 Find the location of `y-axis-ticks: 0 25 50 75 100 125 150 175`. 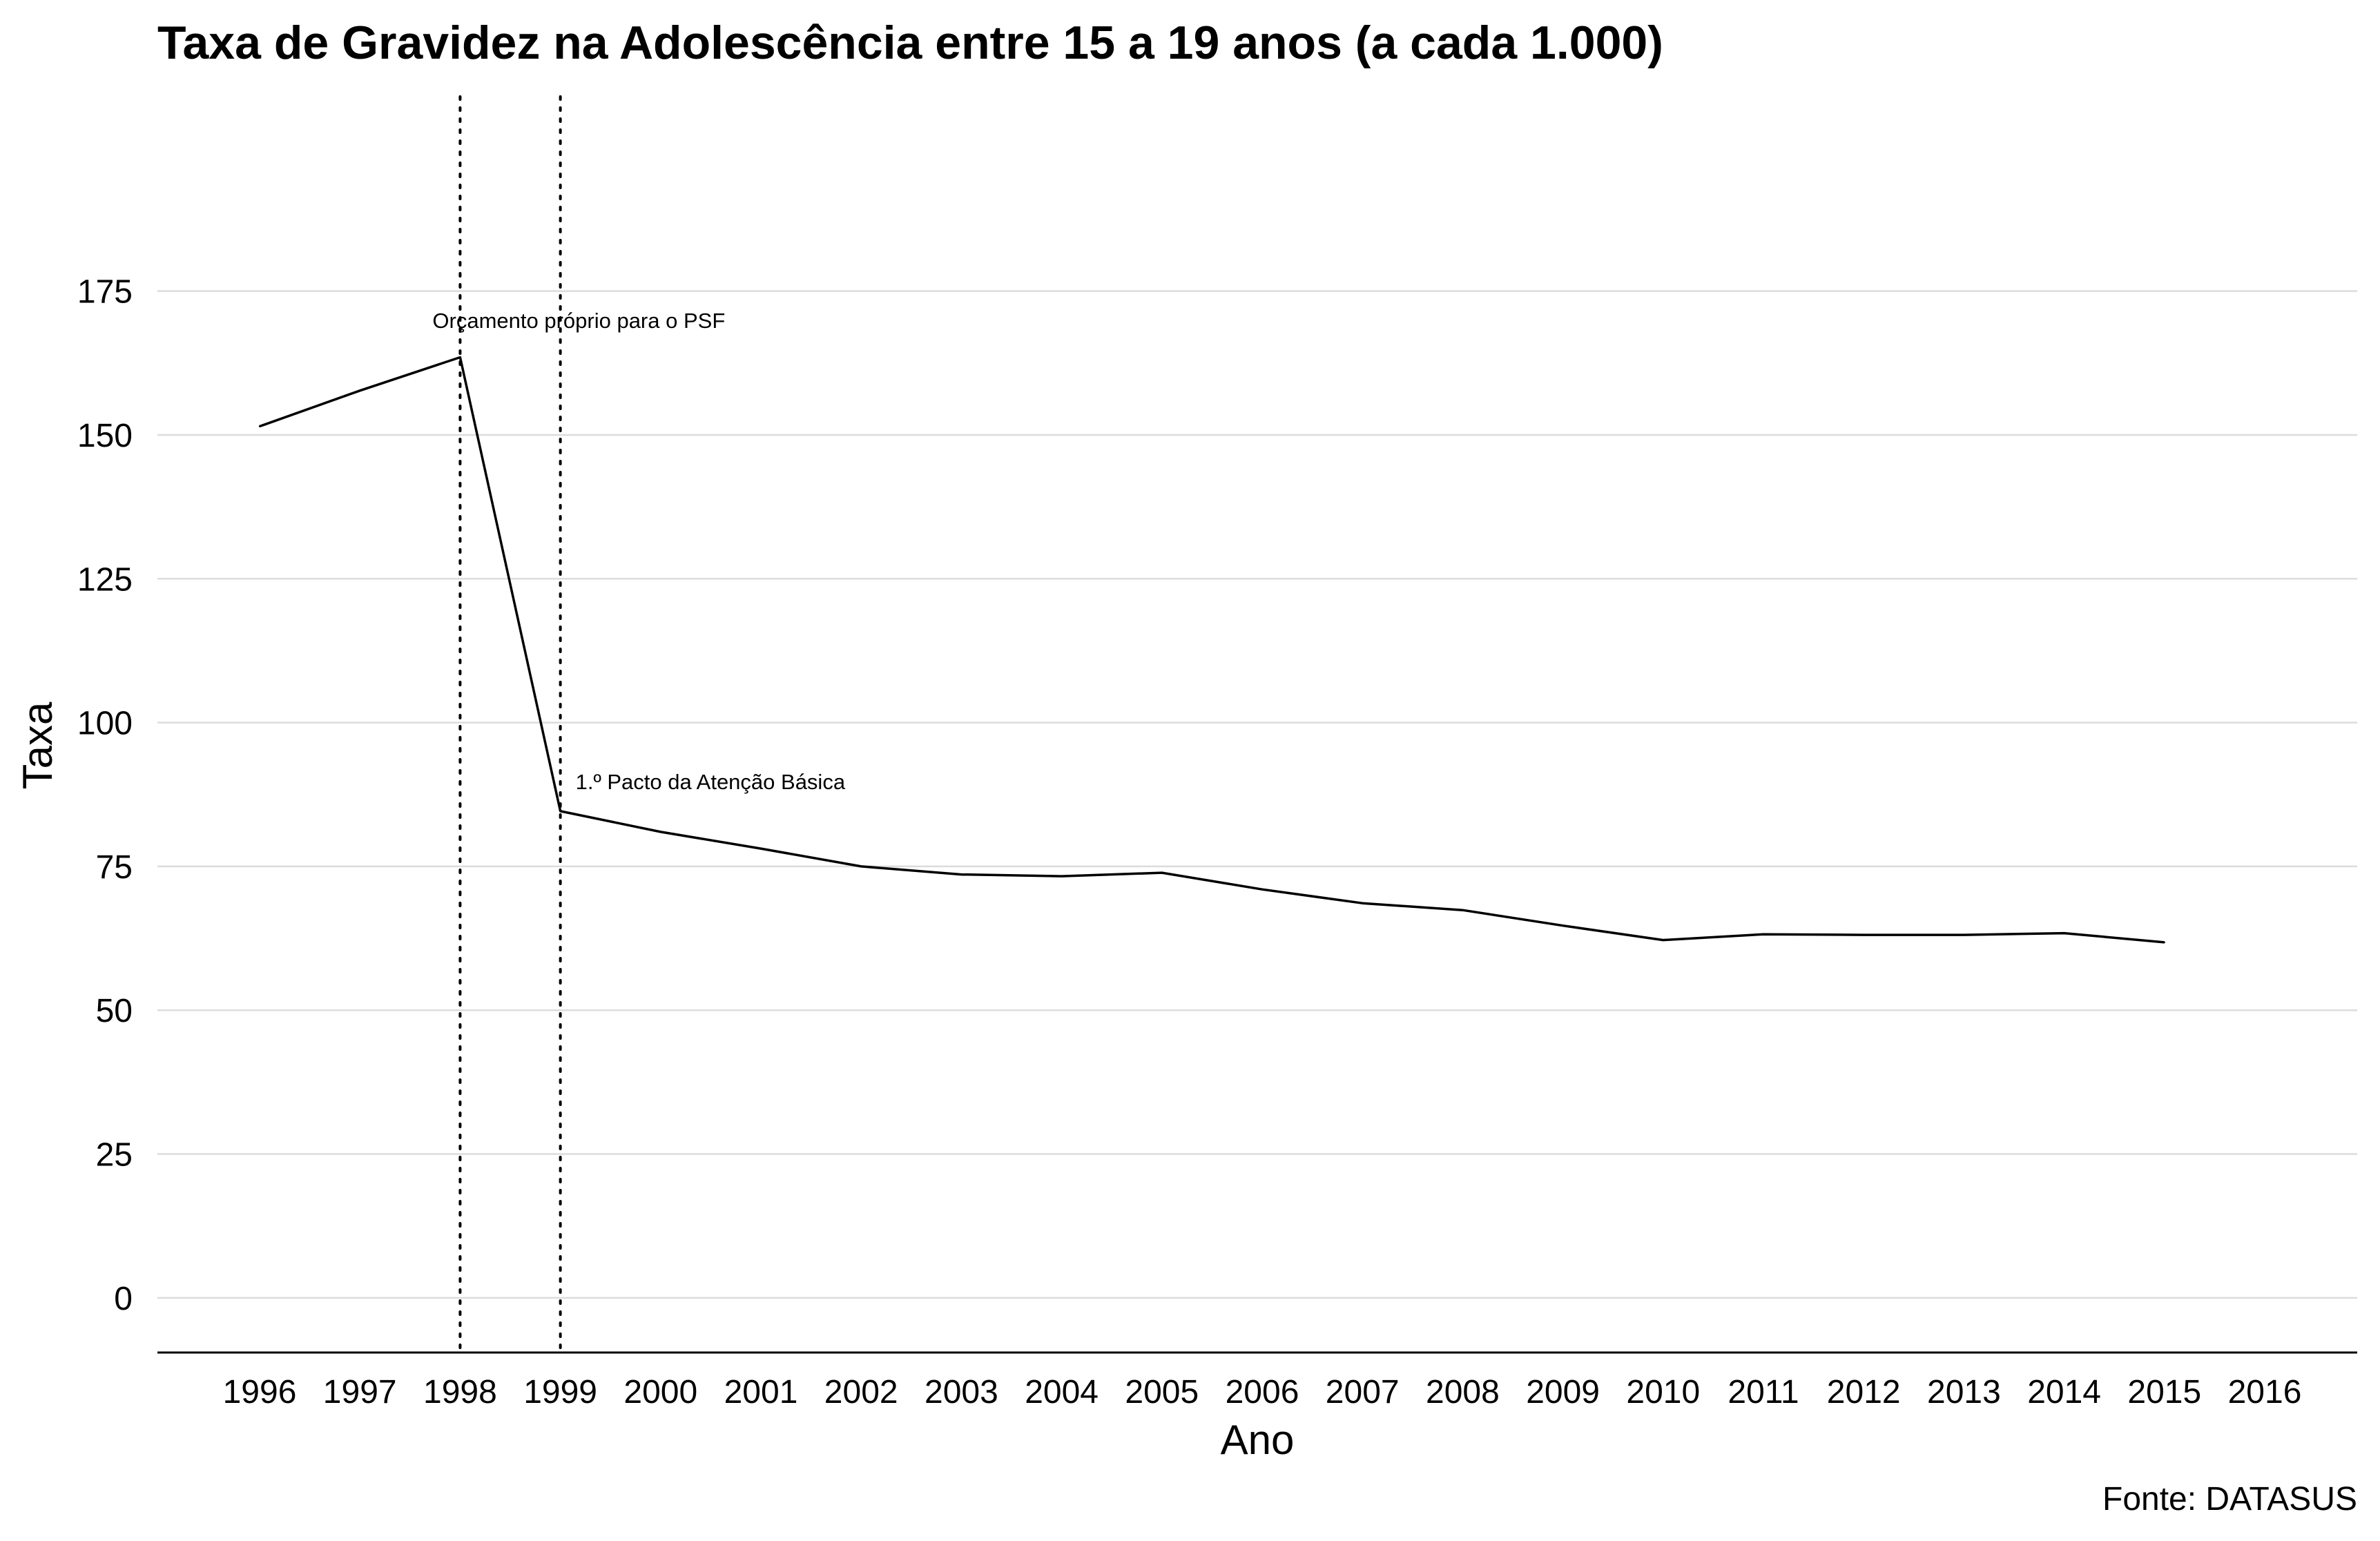

y-axis-ticks: 0 25 50 75 100 125 150 175 is located at coordinates (105, 795).